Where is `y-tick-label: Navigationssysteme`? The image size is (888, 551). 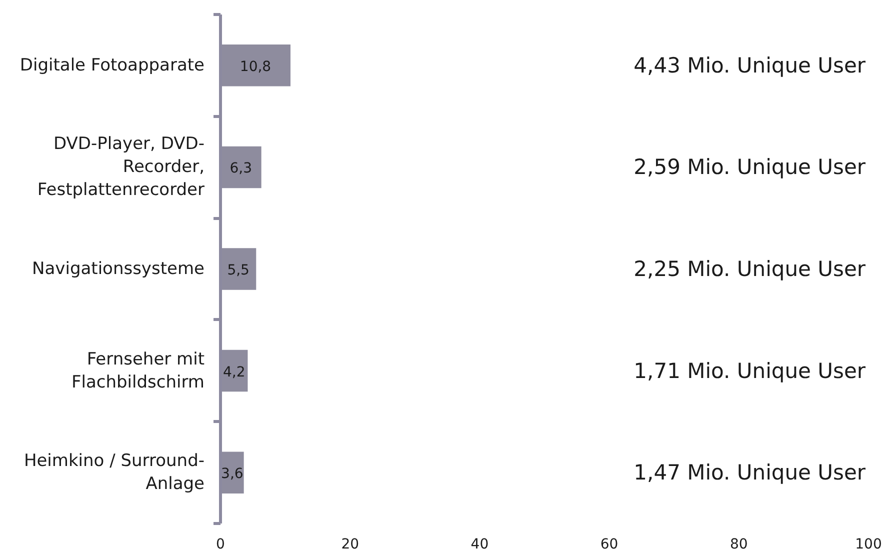
y-tick-label: Navigationssysteme is located at coordinates (118, 269).